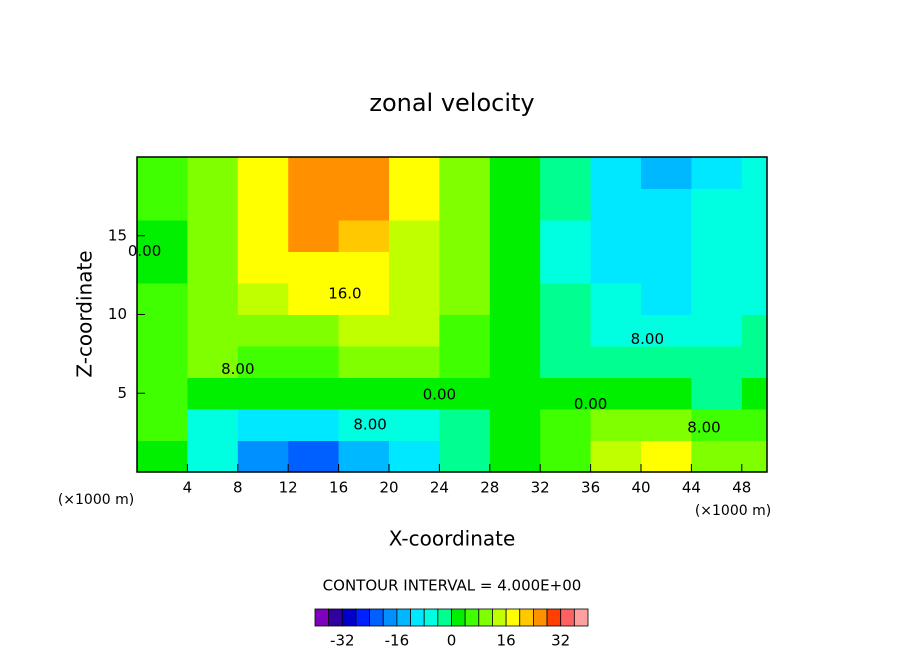 This screenshot has height=654, width=904. I want to click on x-tick-label: 48, so click(741, 488).